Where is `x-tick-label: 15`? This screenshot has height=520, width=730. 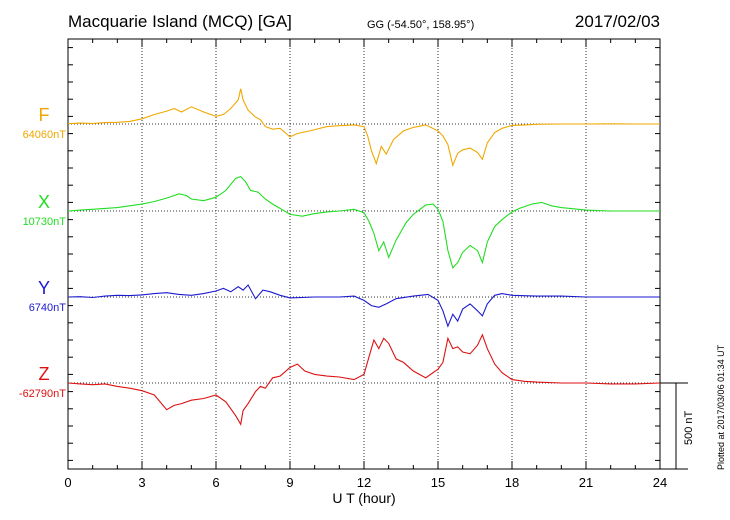
x-tick-label: 15 is located at coordinates (438, 482).